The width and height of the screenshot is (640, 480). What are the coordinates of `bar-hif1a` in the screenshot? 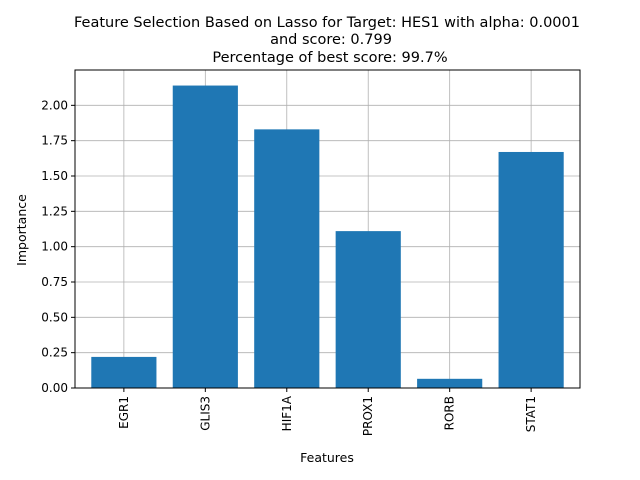 It's located at (287, 259).